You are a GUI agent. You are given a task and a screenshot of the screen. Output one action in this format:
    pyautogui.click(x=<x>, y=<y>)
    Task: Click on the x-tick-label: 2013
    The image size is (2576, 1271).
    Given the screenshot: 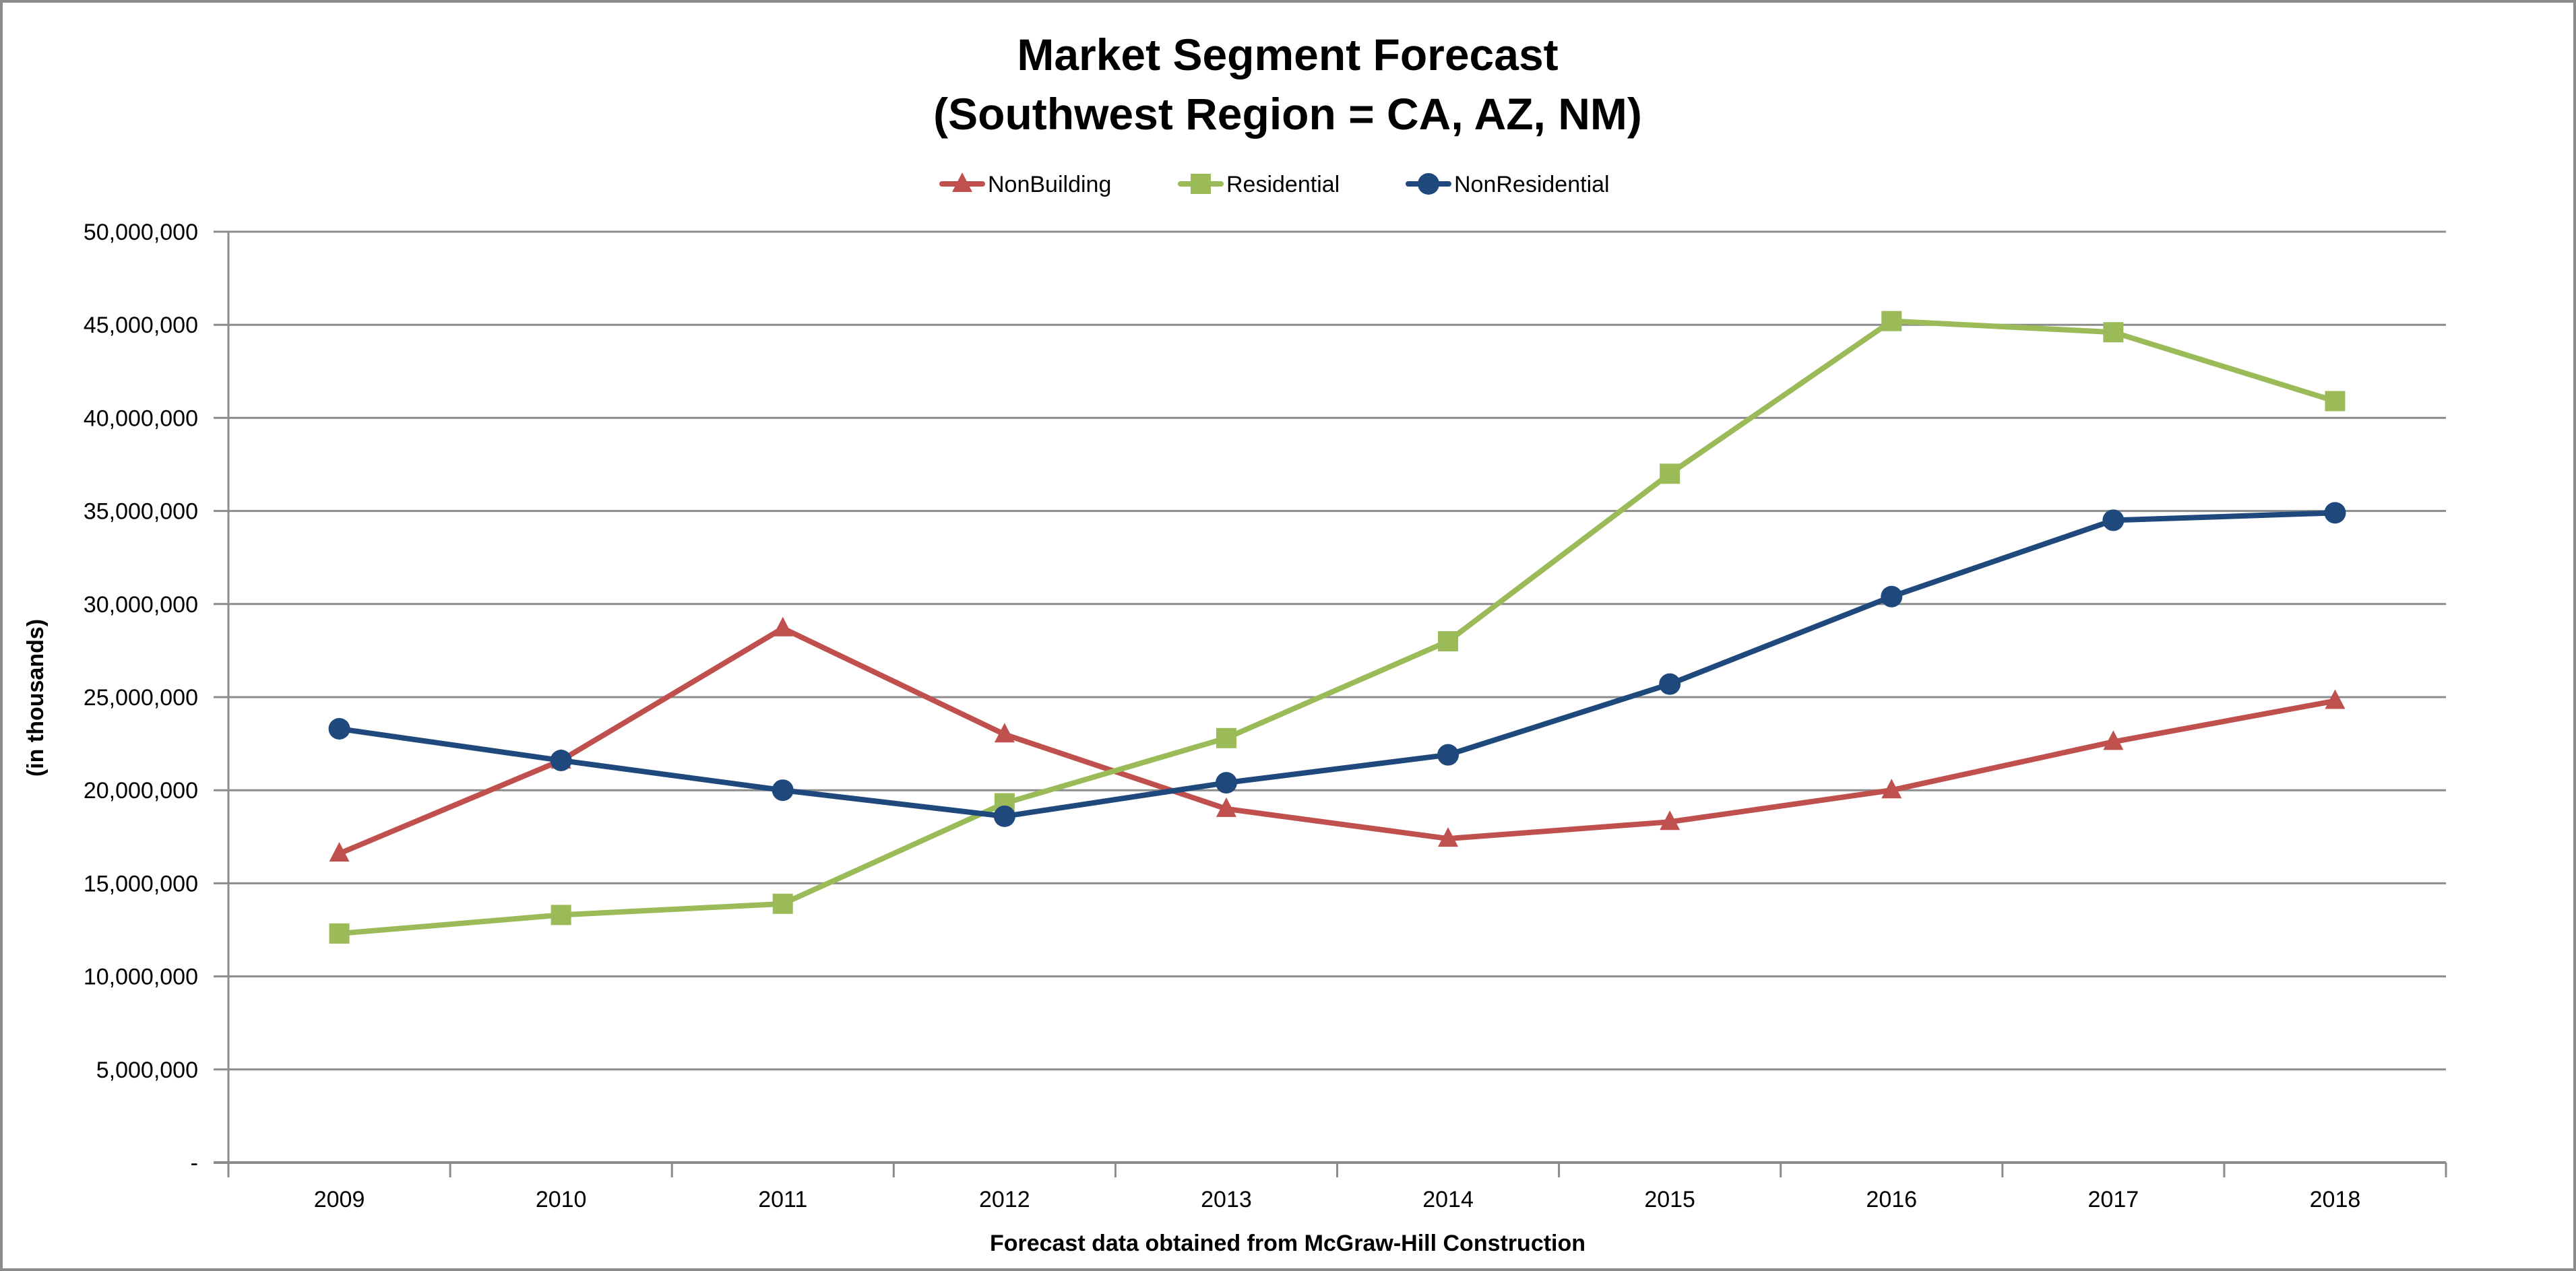 What is the action you would take?
    pyautogui.click(x=1226, y=1199)
    